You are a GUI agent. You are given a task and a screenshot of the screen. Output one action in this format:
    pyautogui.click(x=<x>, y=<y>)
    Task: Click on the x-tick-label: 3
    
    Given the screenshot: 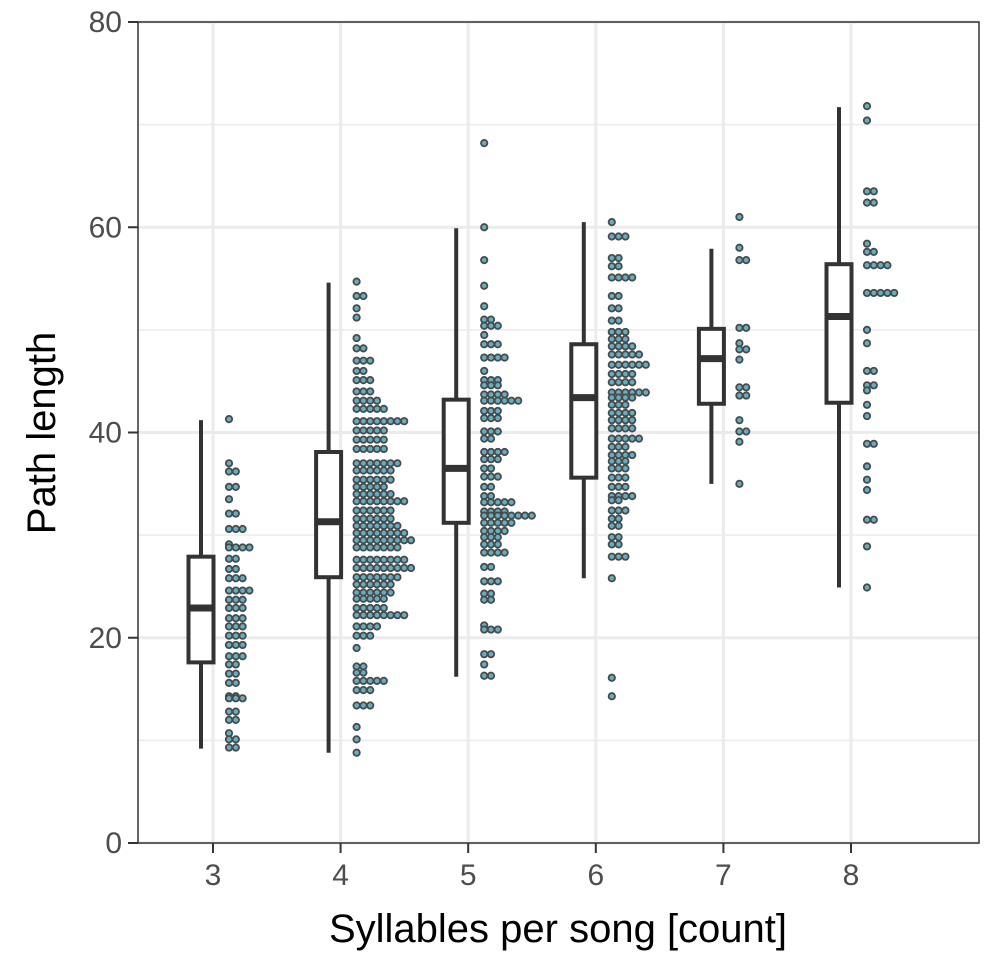 What is the action you would take?
    pyautogui.click(x=213, y=875)
    